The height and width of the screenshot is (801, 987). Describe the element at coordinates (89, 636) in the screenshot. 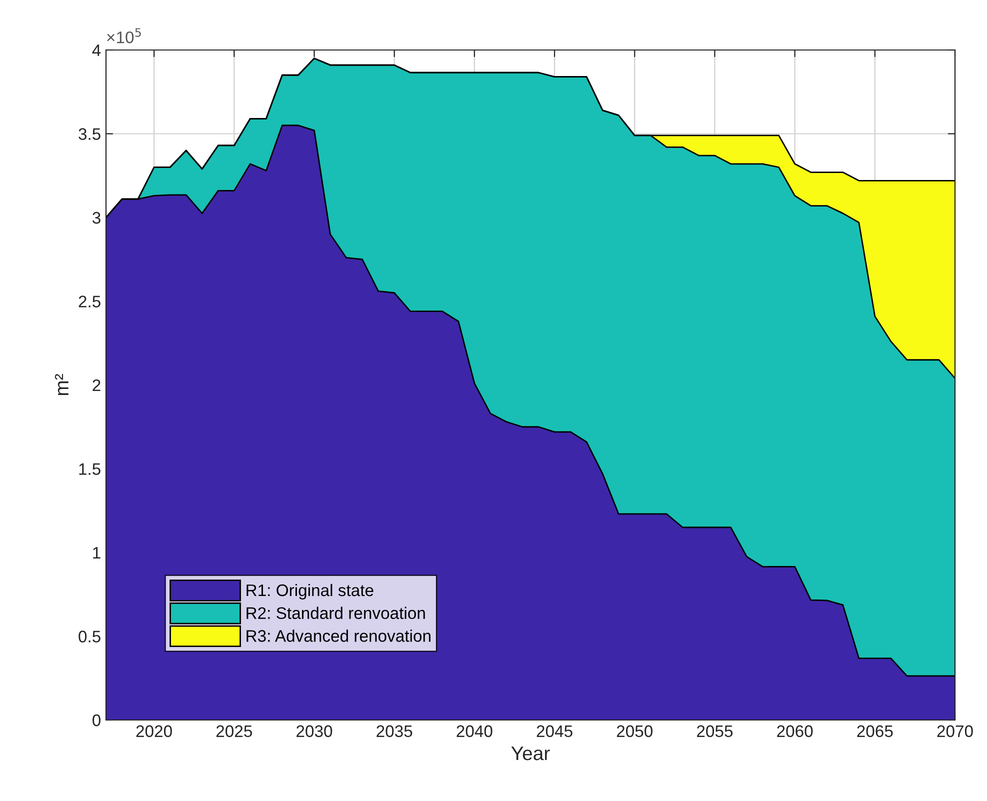

I see `y-tick-label: 0.5` at that location.